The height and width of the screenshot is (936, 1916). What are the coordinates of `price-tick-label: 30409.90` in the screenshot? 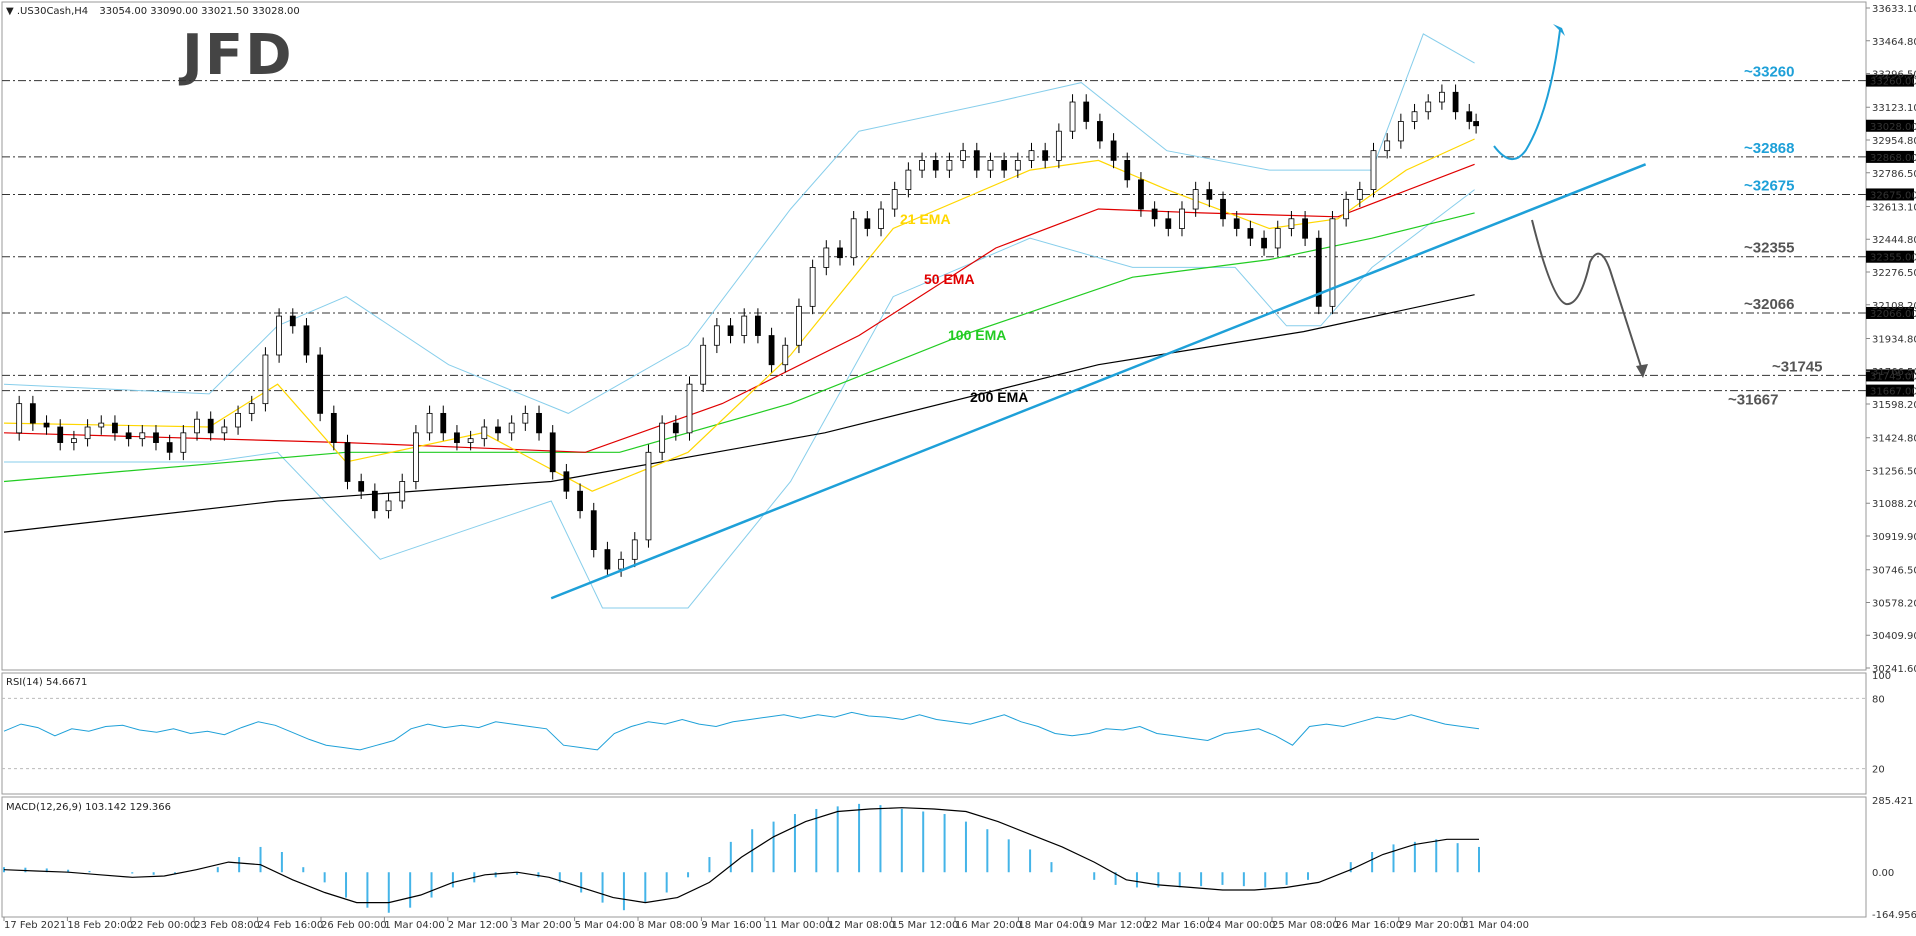 It's located at (1894, 636).